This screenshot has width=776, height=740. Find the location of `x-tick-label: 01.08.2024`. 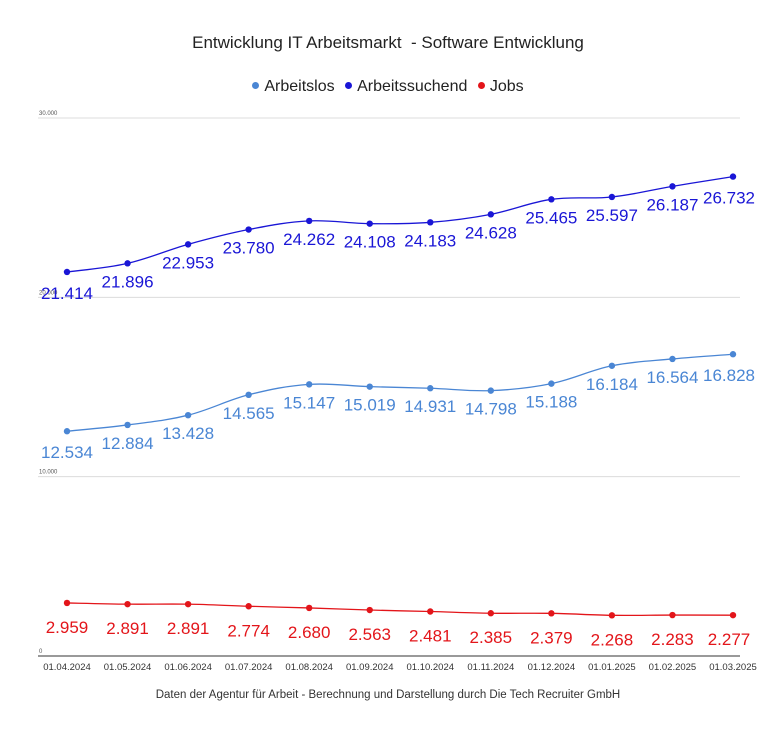

x-tick-label: 01.08.2024 is located at coordinates (309, 667).